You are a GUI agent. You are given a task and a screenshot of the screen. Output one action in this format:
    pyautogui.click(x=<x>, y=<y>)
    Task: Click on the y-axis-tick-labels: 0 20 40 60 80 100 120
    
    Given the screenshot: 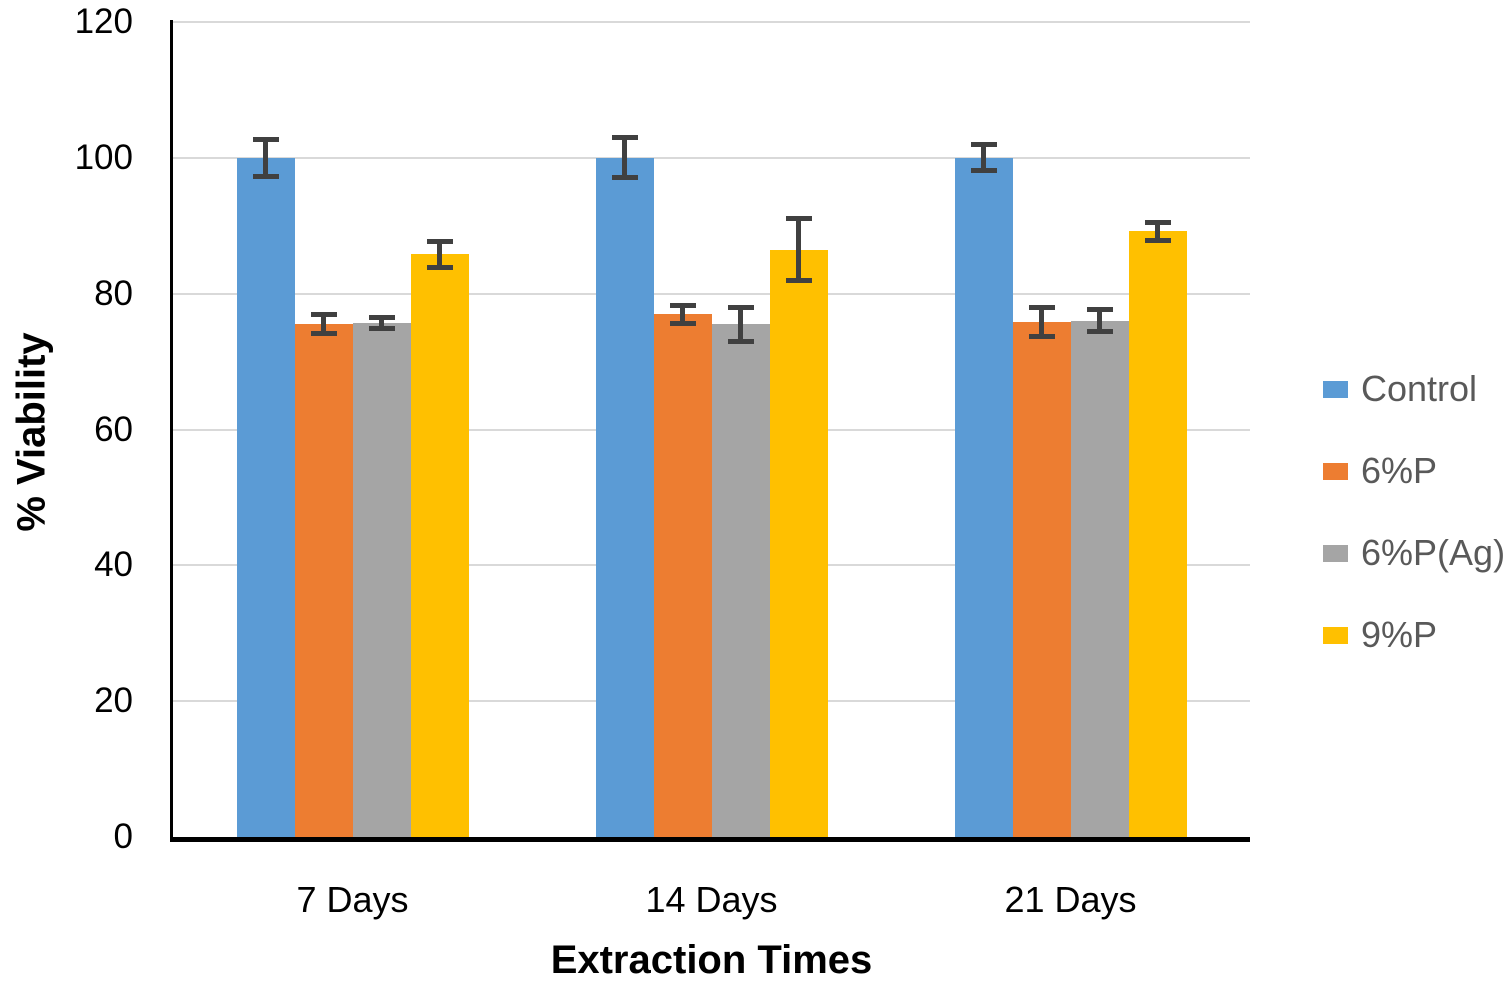 What is the action you would take?
    pyautogui.click(x=66, y=494)
    